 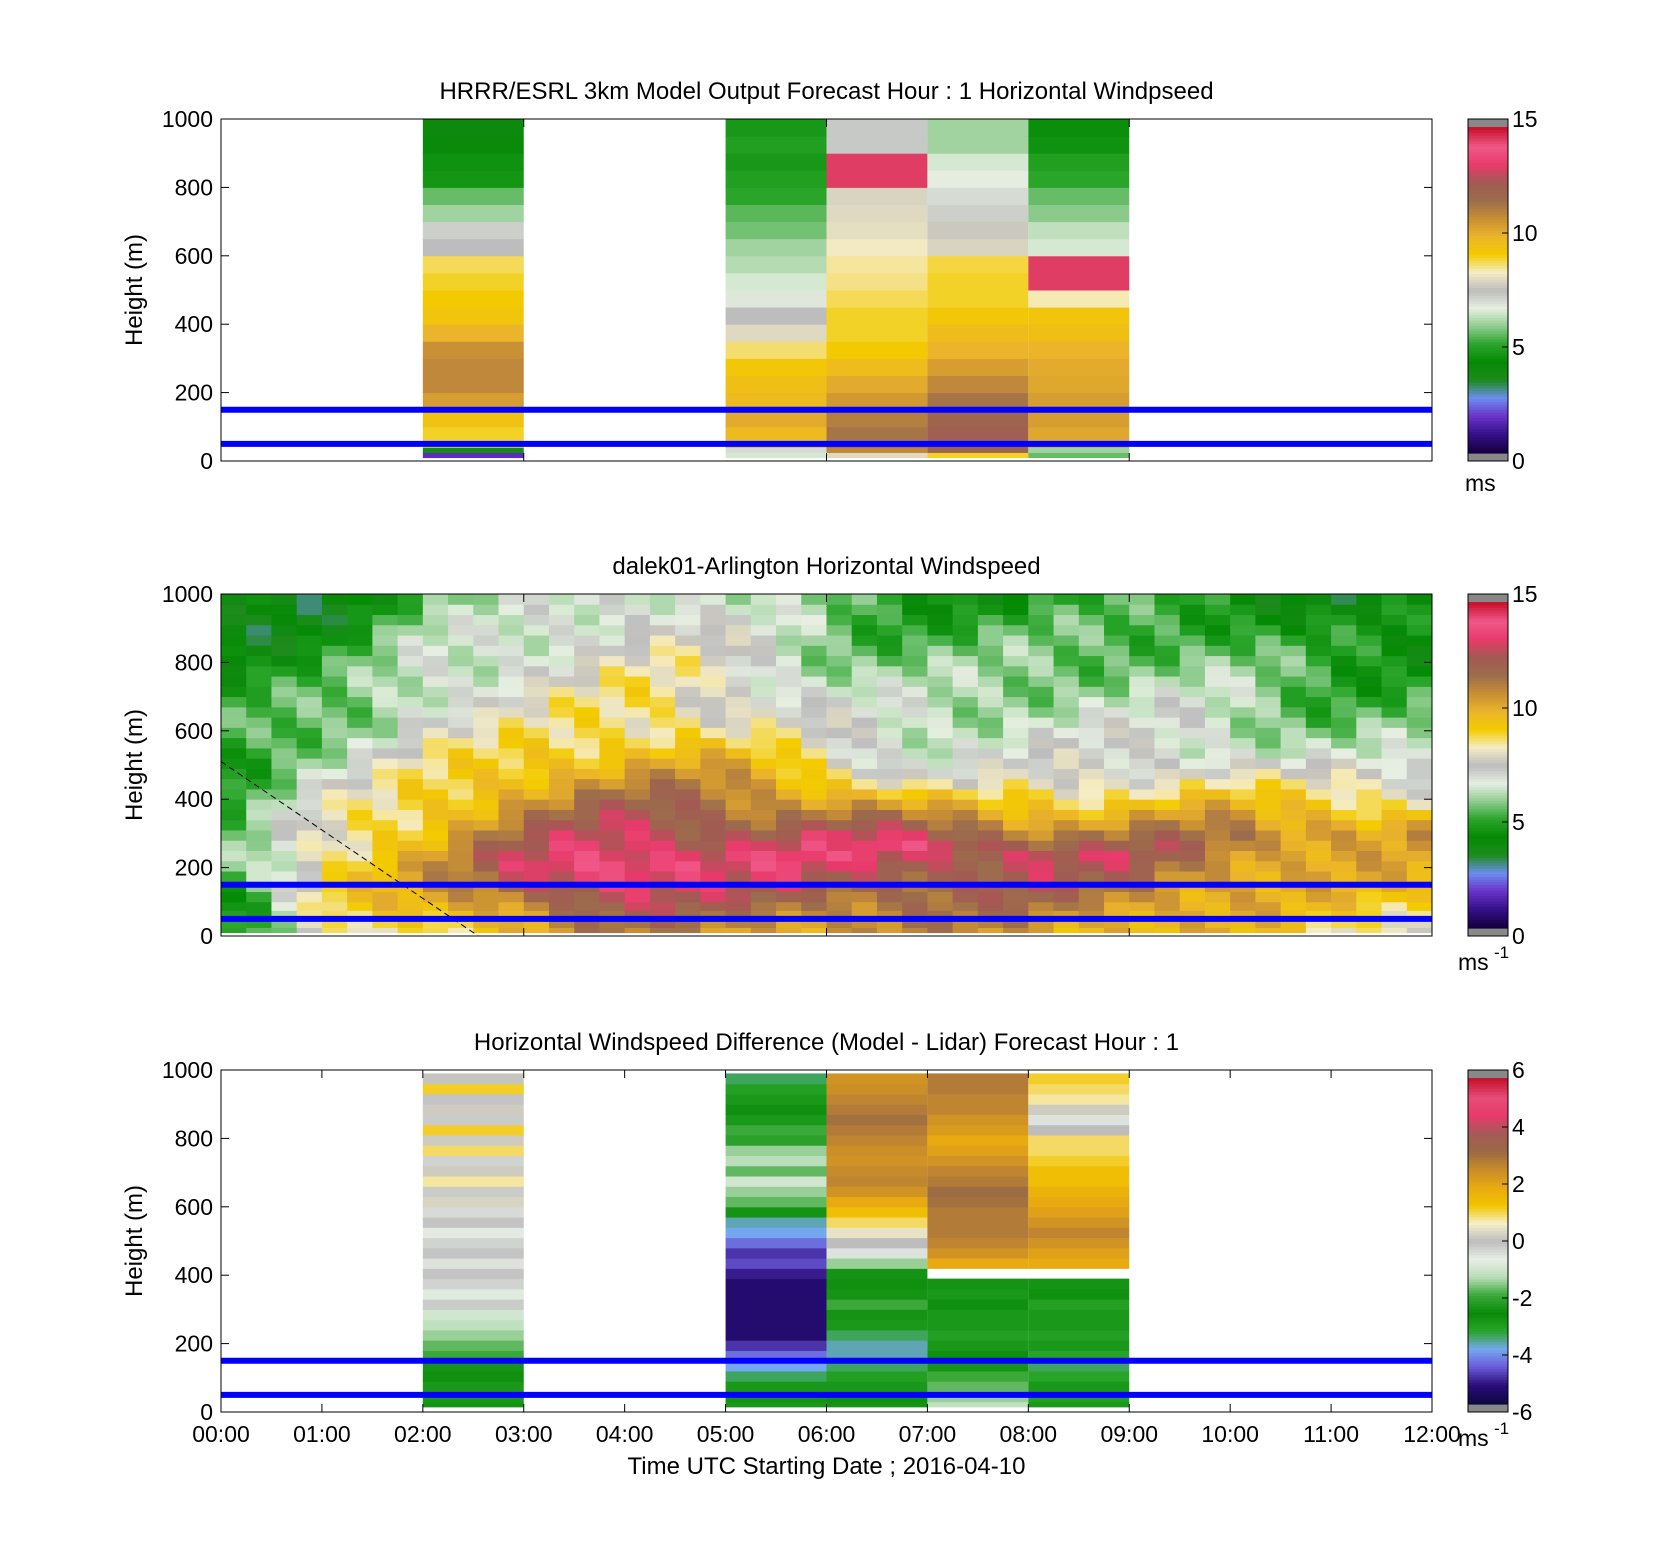 What do you see at coordinates (827, 1434) in the screenshot?
I see `x-tick-label: 06:00` at bounding box center [827, 1434].